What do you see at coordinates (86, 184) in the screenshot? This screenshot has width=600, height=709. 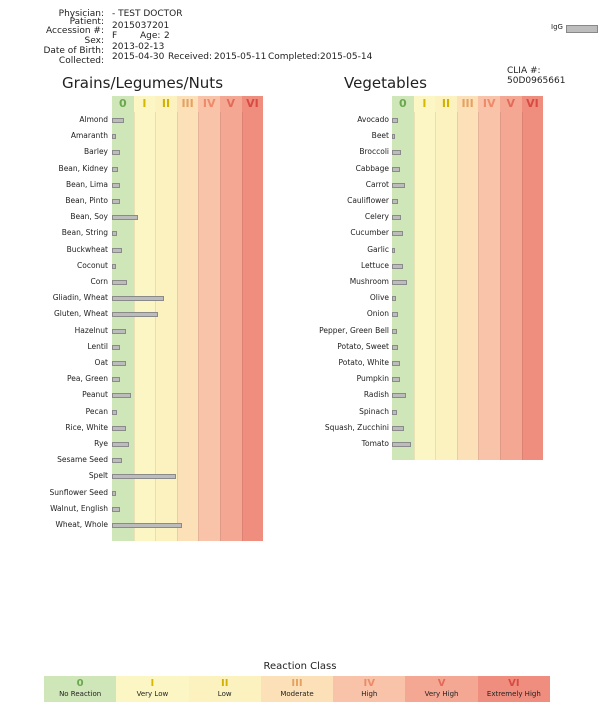 I see `food-label: Bean, Lima` at bounding box center [86, 184].